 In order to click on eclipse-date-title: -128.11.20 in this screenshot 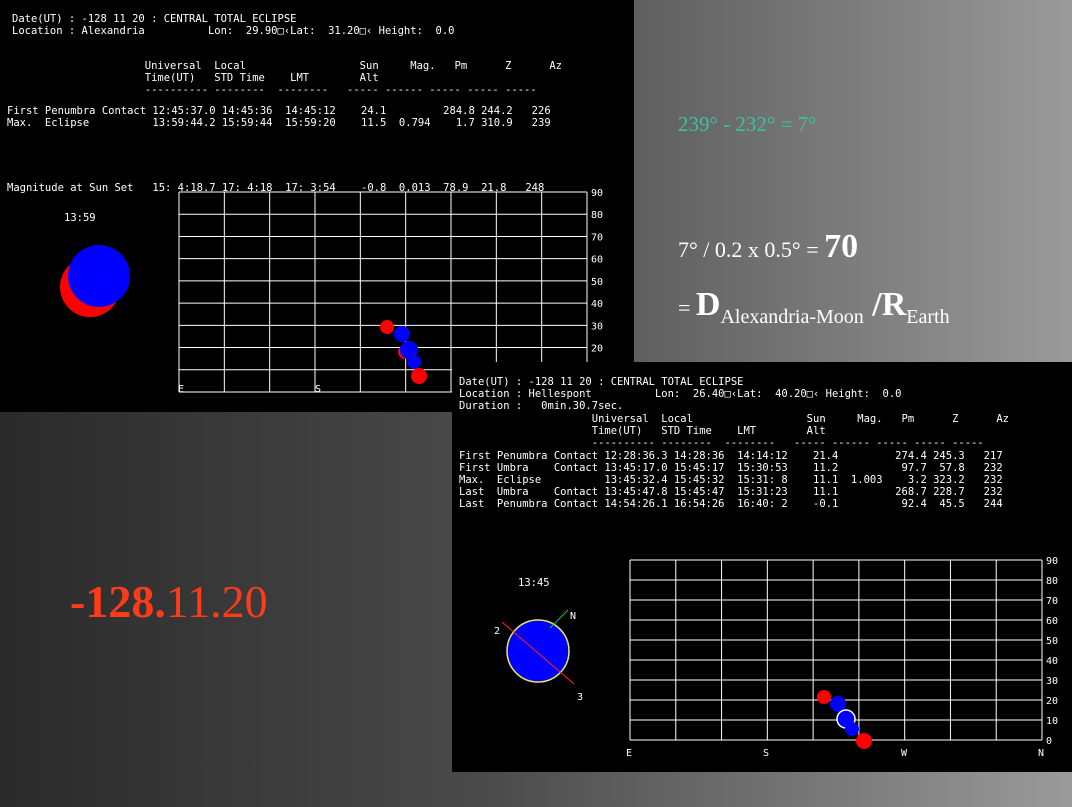, I will do `click(169, 601)`.